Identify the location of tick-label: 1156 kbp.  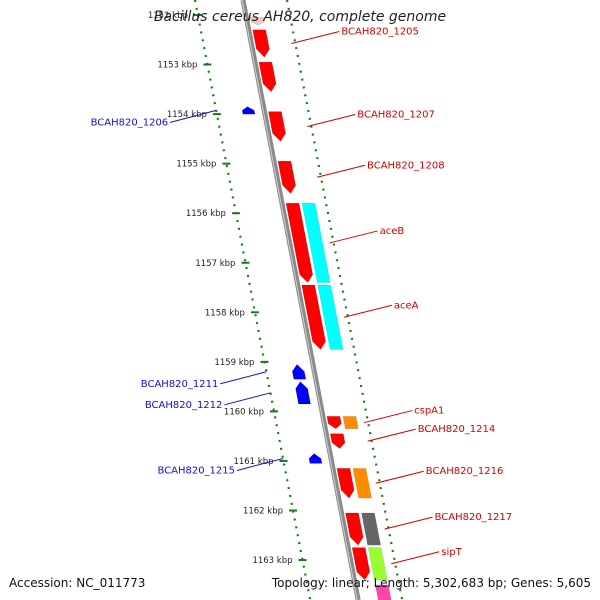
(206, 214).